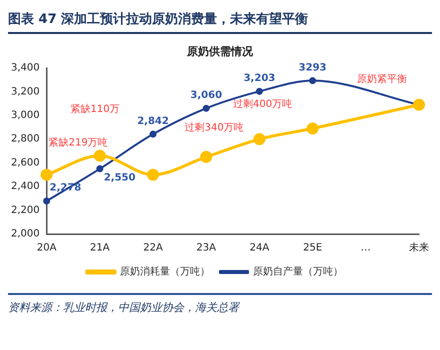 This screenshot has width=440, height=350. Describe the element at coordinates (124, 308) in the screenshot. I see `text: 资料来源：乳业时报，中国奶业协会，海关总署` at that location.